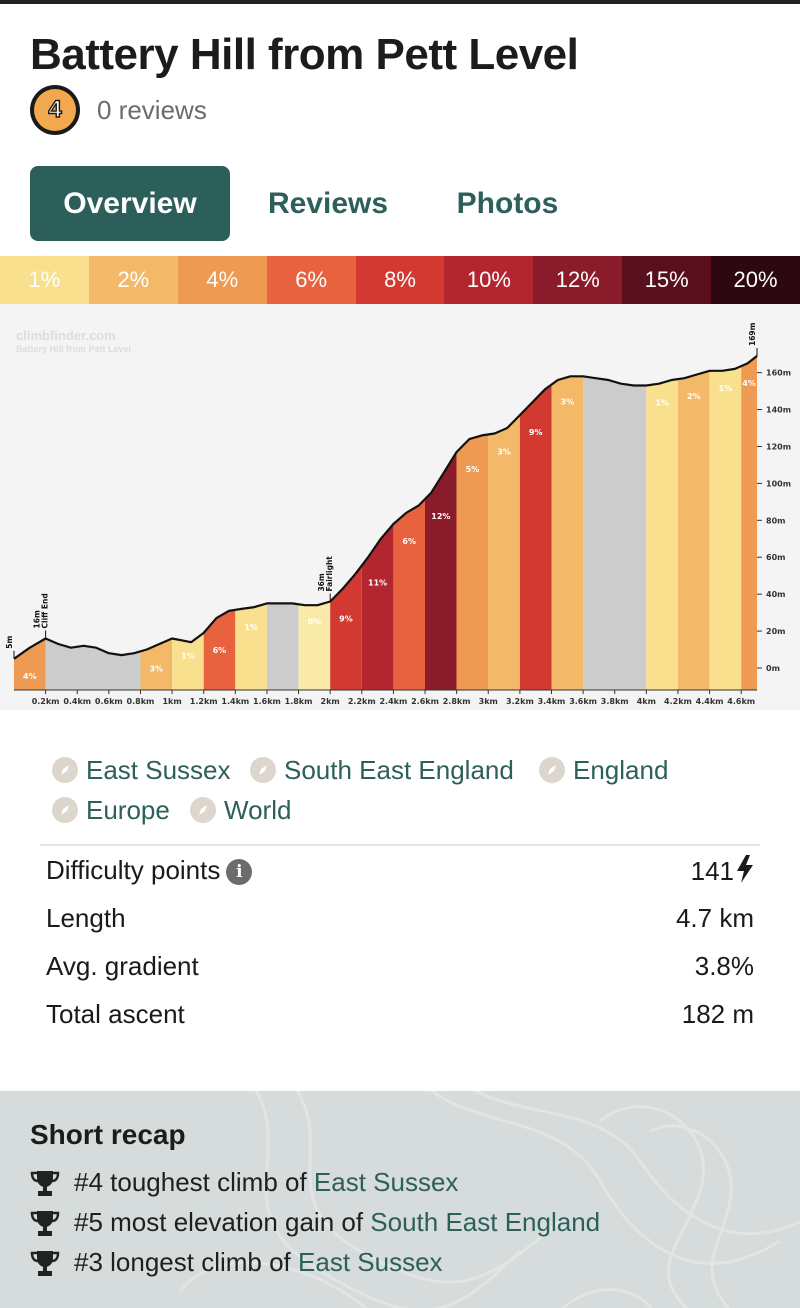 This screenshot has height=1308, width=800. What do you see at coordinates (204, 701) in the screenshot?
I see `x-axis-tick-label: 1.2km` at bounding box center [204, 701].